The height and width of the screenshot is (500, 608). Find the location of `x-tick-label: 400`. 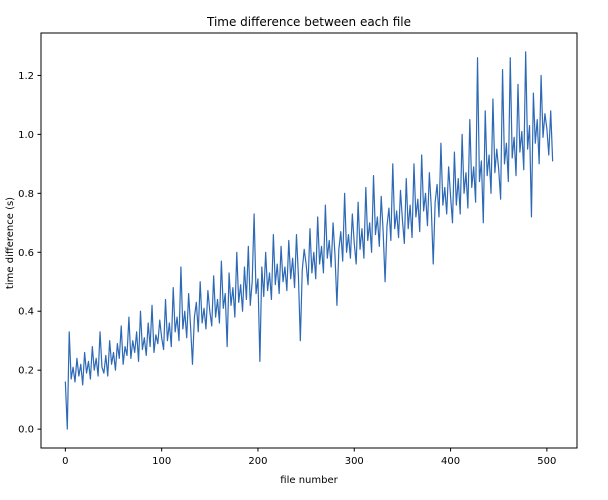

x-tick-label: 400 is located at coordinates (450, 461).